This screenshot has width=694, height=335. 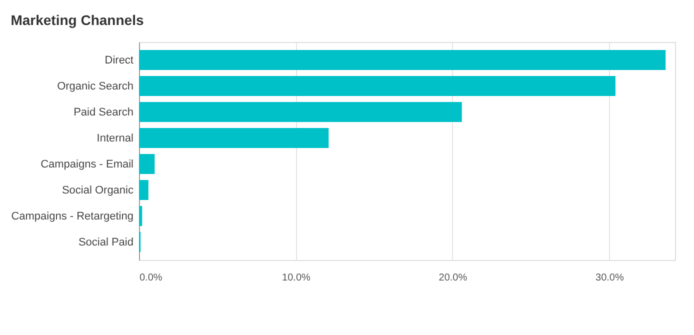 What do you see at coordinates (115, 138) in the screenshot?
I see `y-tick-label: Internal` at bounding box center [115, 138].